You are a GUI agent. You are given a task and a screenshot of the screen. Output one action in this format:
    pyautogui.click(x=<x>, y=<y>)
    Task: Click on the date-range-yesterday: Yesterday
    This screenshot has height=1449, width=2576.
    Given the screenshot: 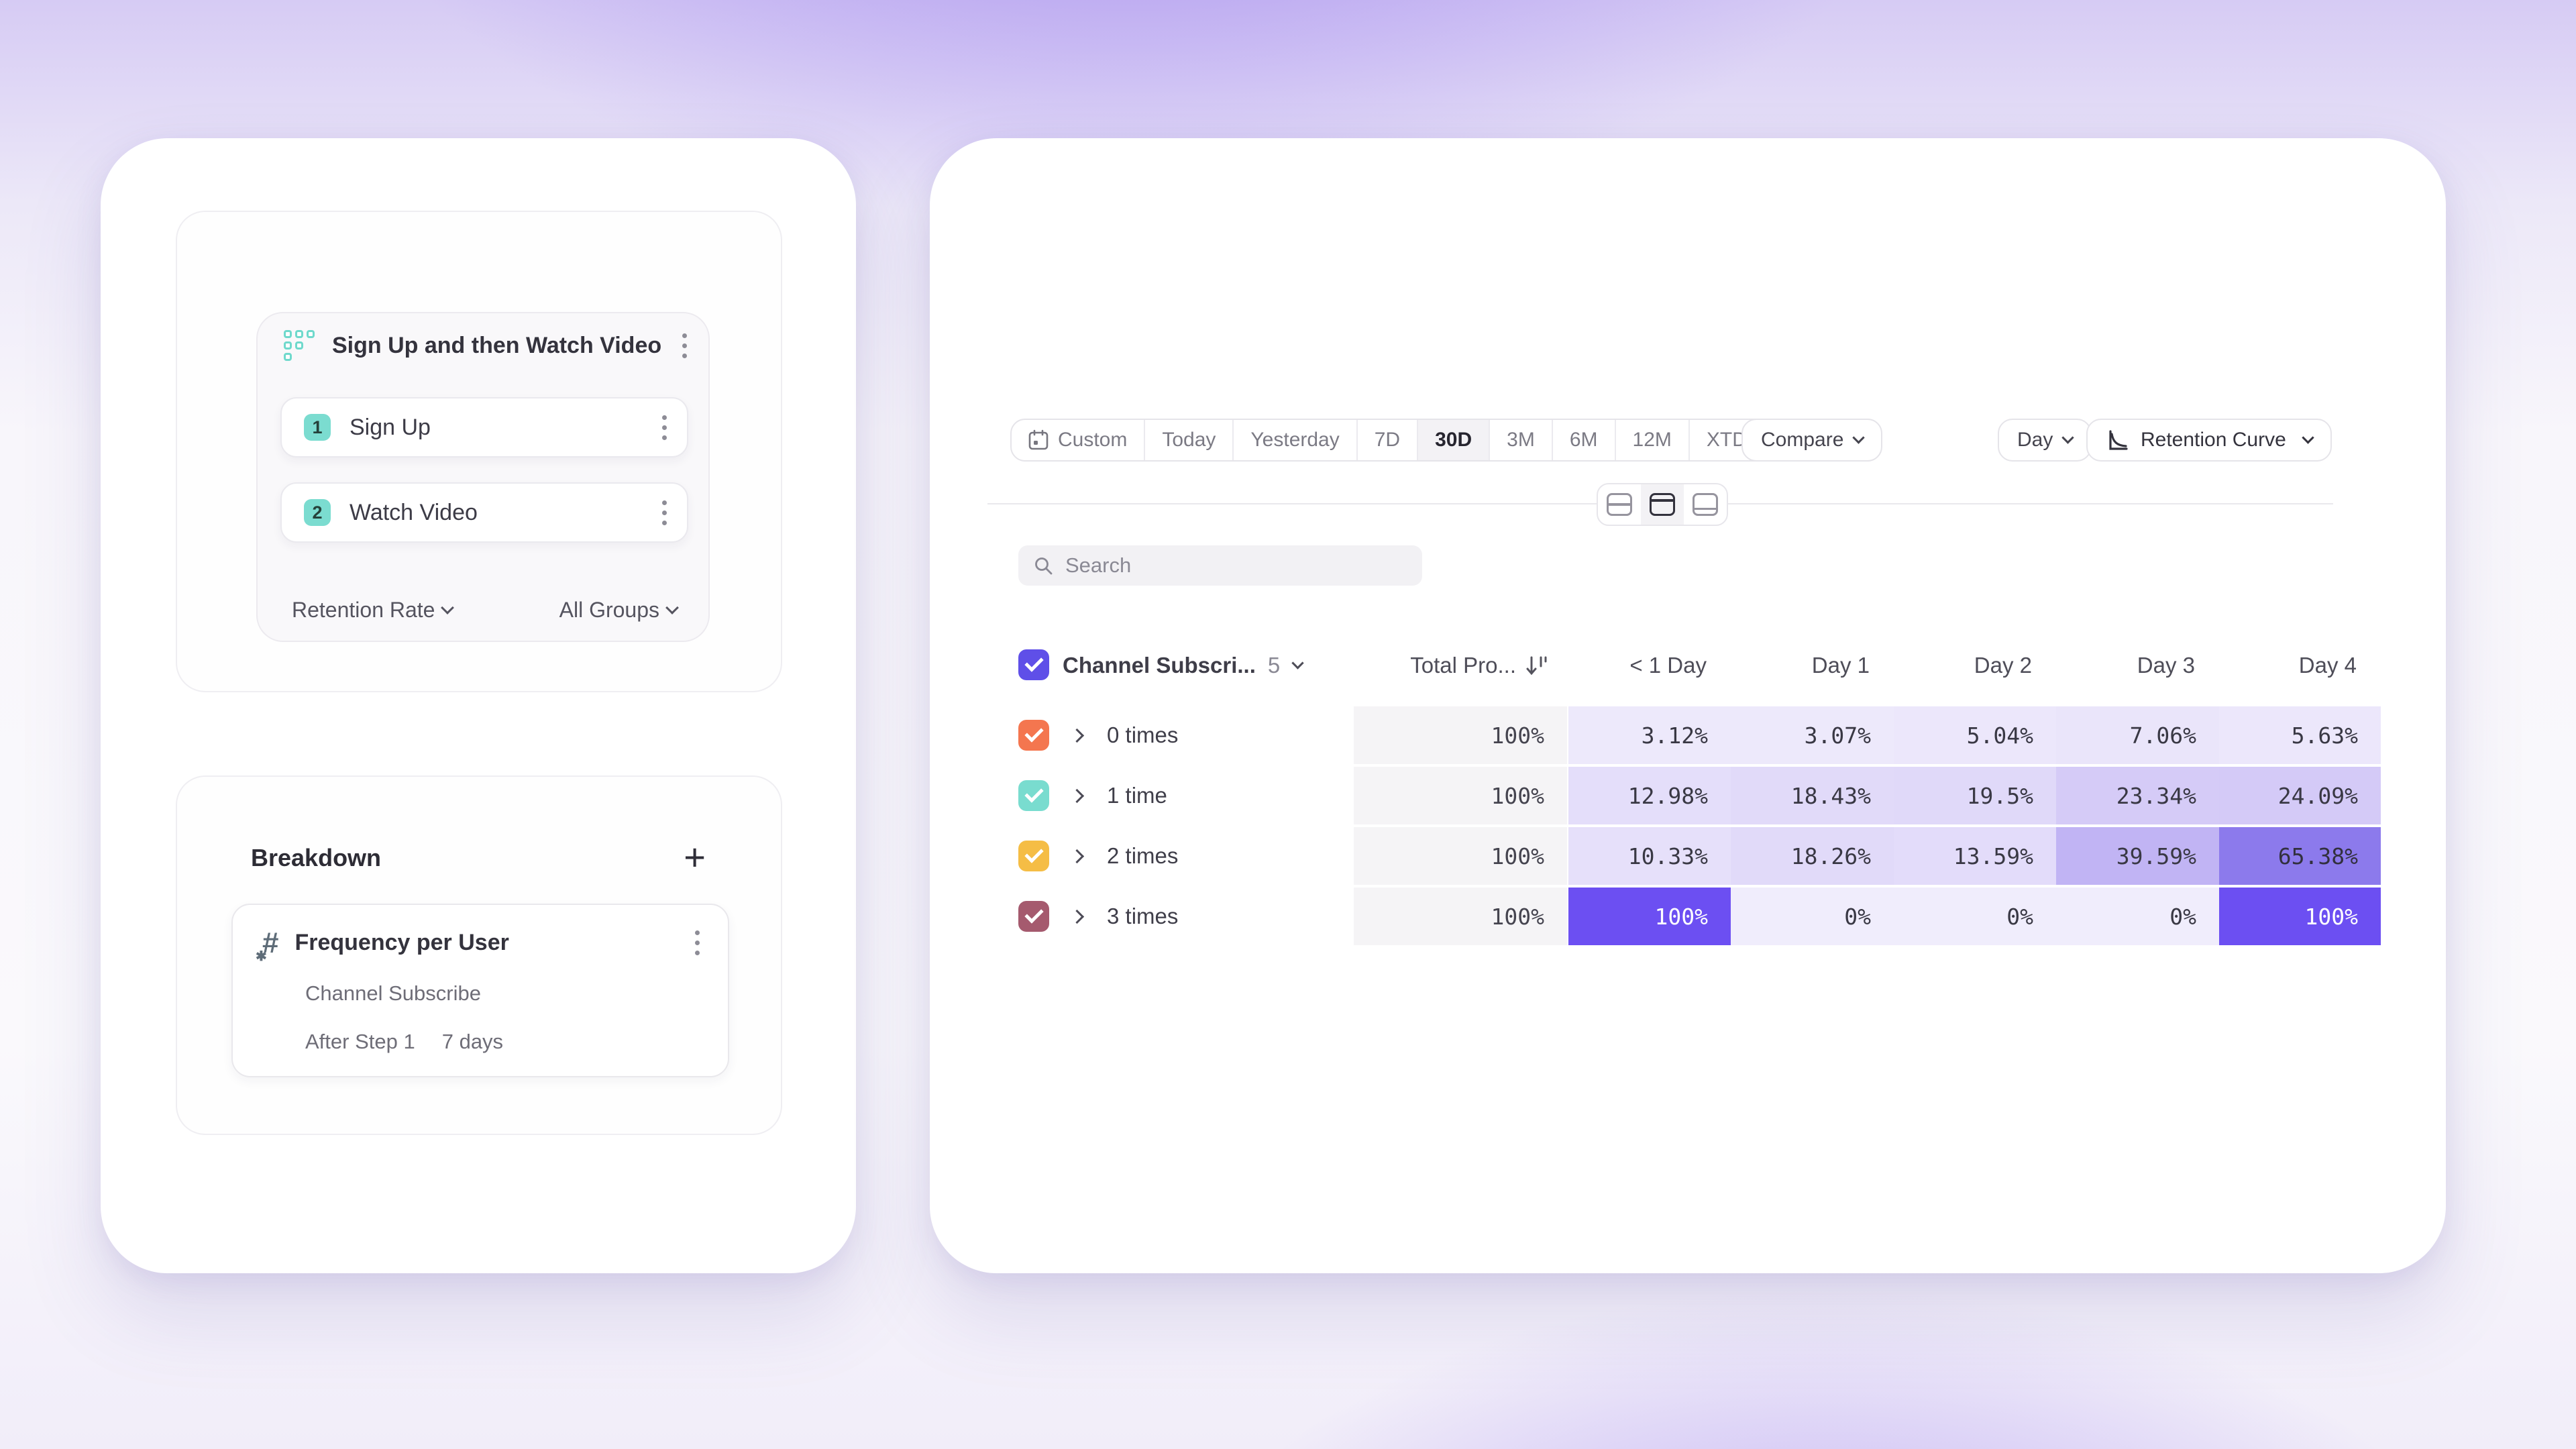 What is the action you would take?
    pyautogui.click(x=1296, y=440)
    